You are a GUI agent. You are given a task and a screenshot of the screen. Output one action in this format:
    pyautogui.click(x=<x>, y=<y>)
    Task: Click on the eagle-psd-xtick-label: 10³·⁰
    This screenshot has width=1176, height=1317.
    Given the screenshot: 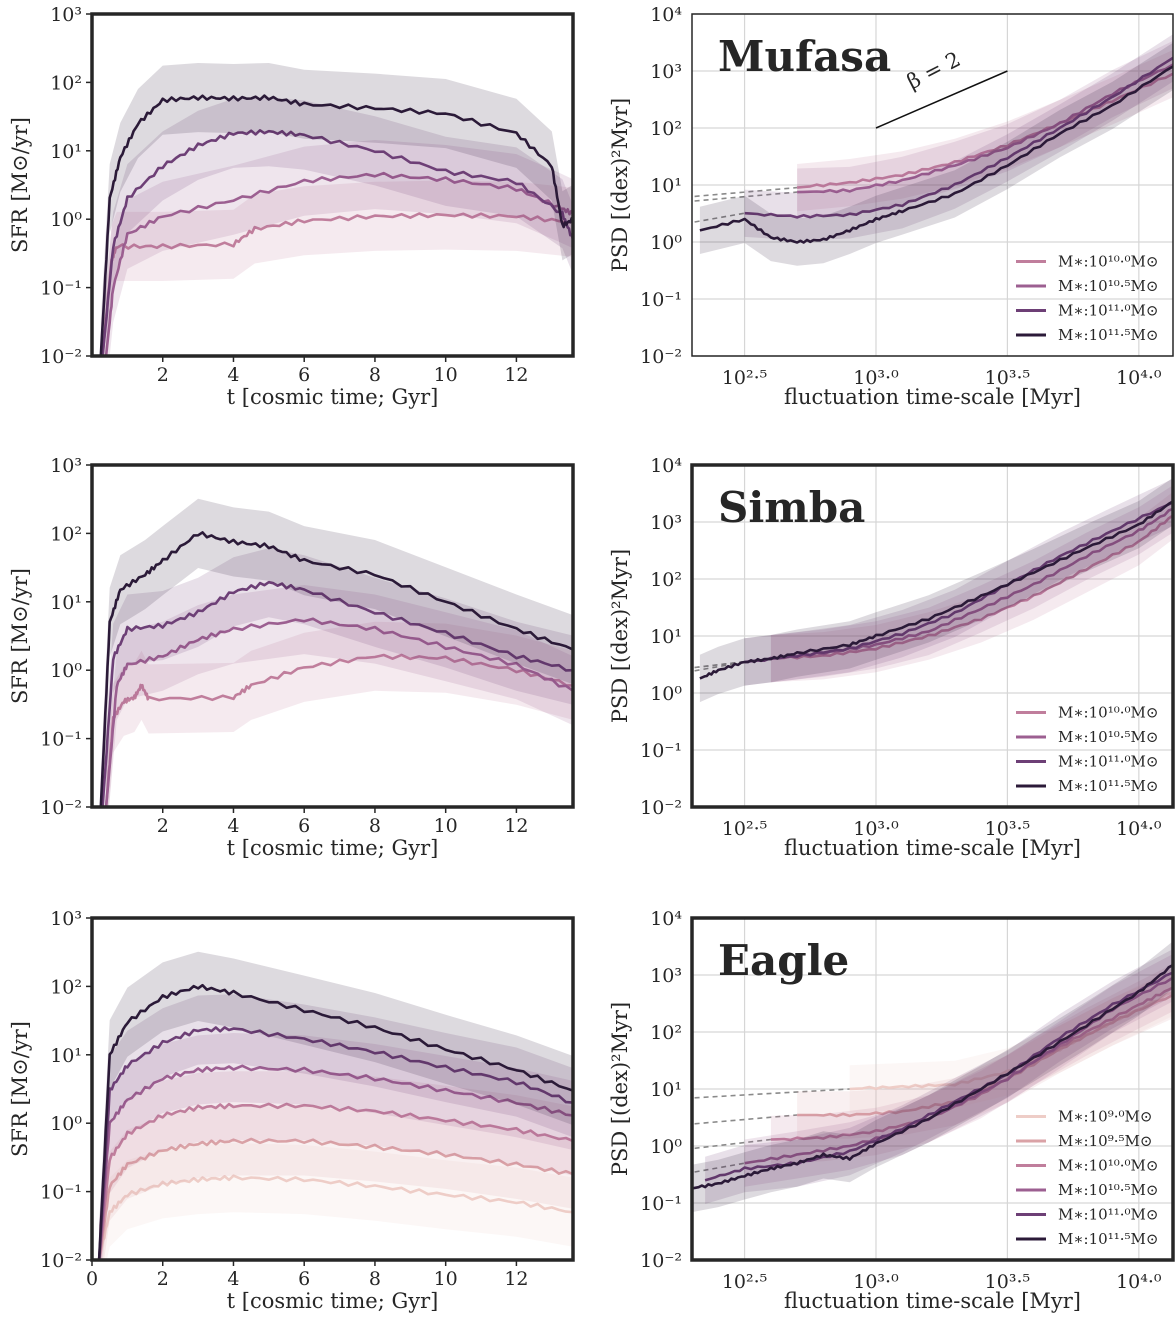 What is the action you would take?
    pyautogui.click(x=876, y=1282)
    